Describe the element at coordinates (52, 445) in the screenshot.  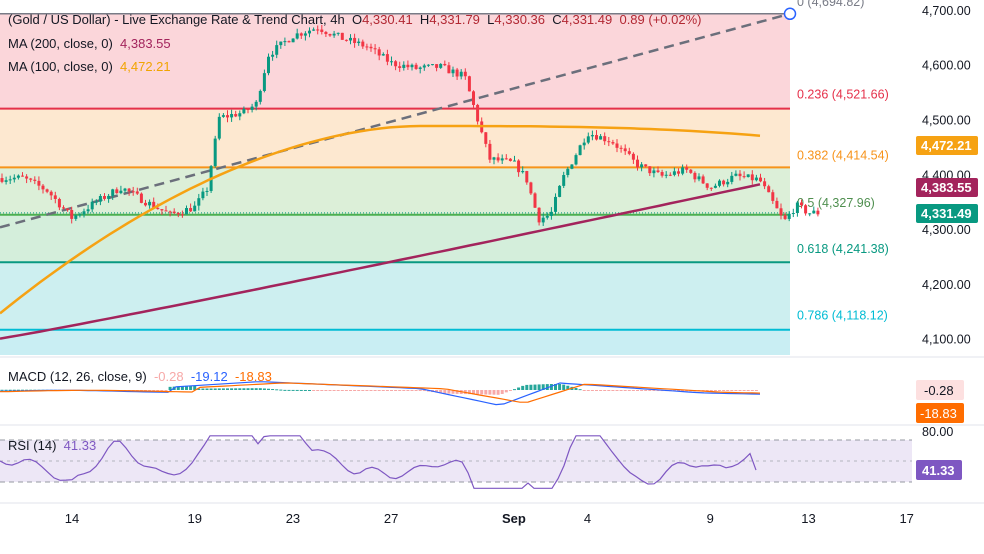
I see `rsi-legend: RSI (14) 41.33` at that location.